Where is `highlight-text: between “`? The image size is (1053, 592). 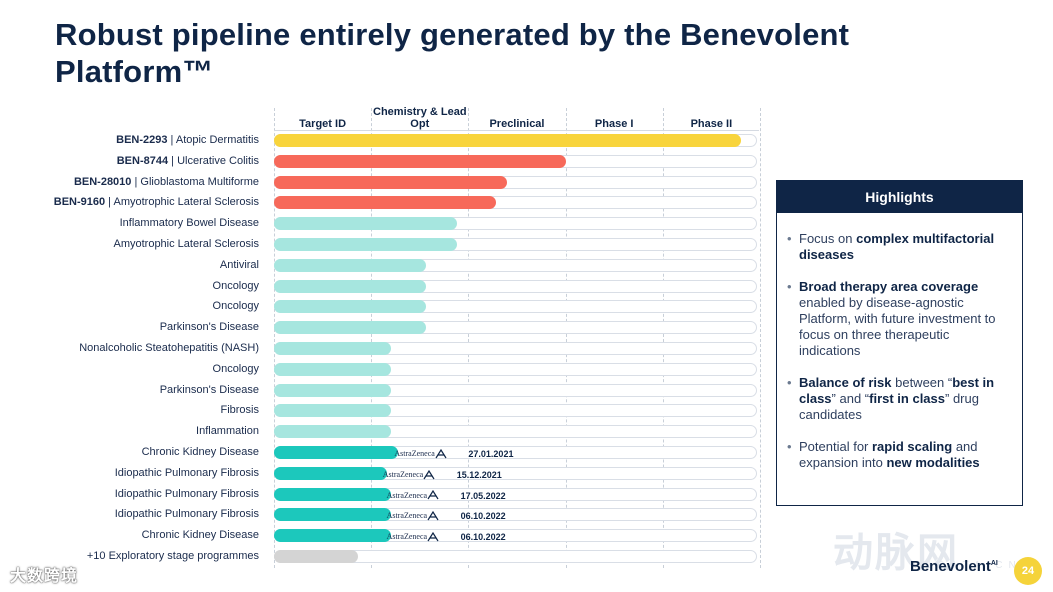
highlight-text: between “ is located at coordinates (922, 382).